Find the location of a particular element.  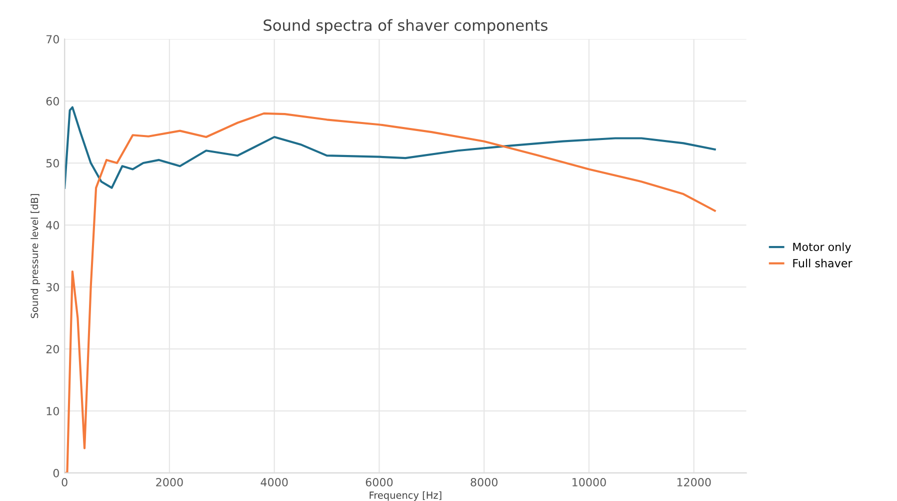

y-tick-label: 30 is located at coordinates (52, 287).